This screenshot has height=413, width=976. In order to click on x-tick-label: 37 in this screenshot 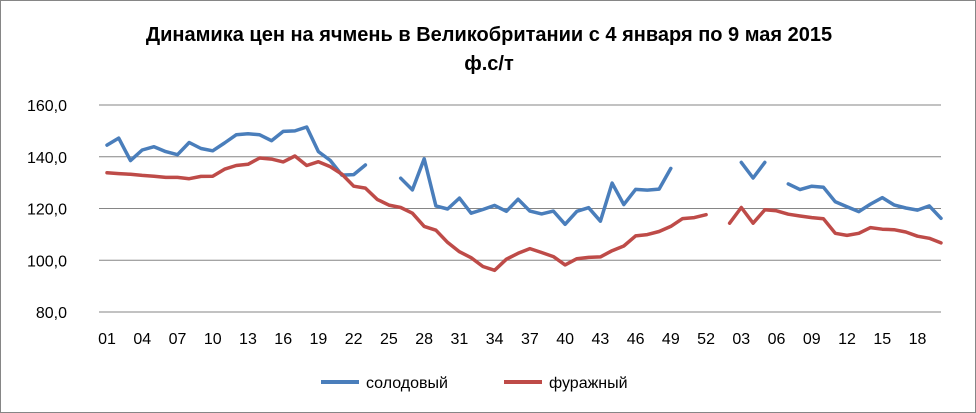, I will do `click(530, 339)`.